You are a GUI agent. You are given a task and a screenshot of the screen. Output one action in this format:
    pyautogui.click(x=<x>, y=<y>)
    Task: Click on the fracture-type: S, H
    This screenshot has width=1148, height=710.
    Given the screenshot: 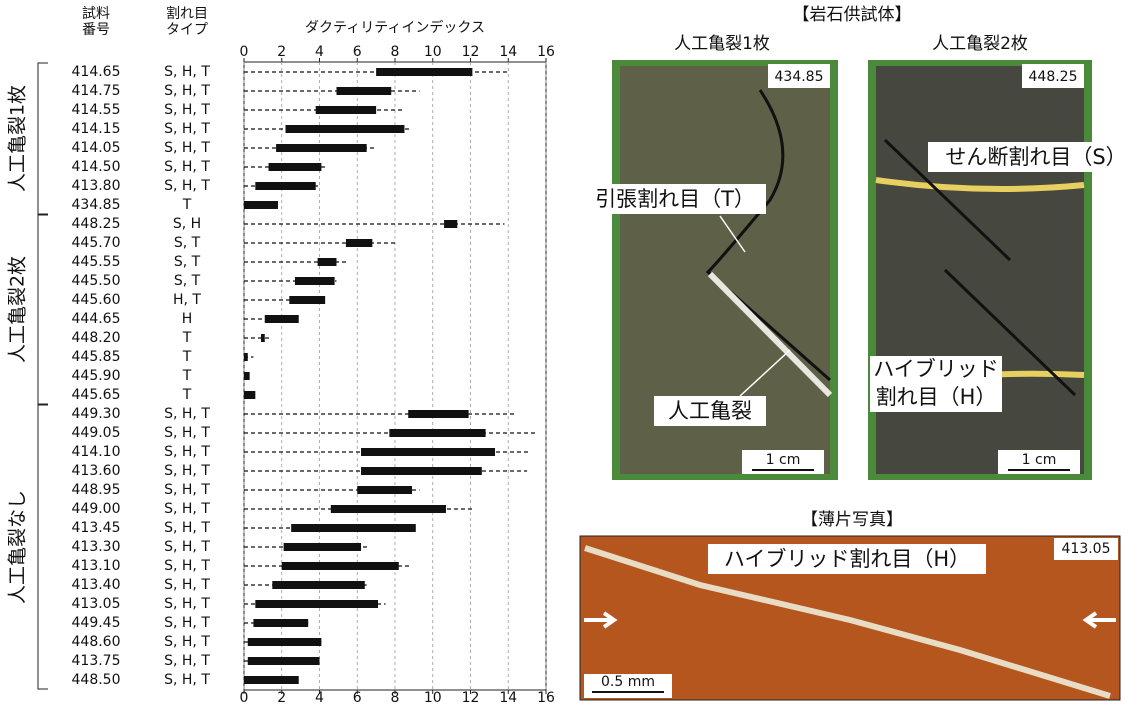 What is the action you would take?
    pyautogui.click(x=187, y=224)
    